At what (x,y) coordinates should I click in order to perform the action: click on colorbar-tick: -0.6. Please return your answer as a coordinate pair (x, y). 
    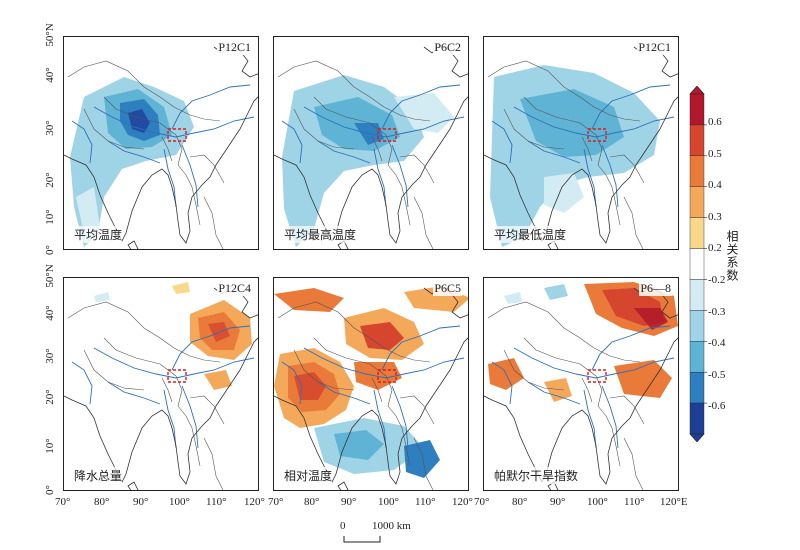
    Looking at the image, I should click on (717, 406).